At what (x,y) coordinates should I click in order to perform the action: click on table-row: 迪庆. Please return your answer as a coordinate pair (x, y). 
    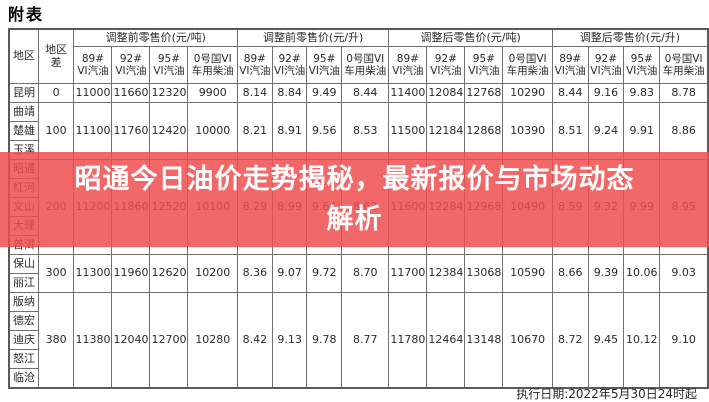
    Looking at the image, I should click on (358, 340).